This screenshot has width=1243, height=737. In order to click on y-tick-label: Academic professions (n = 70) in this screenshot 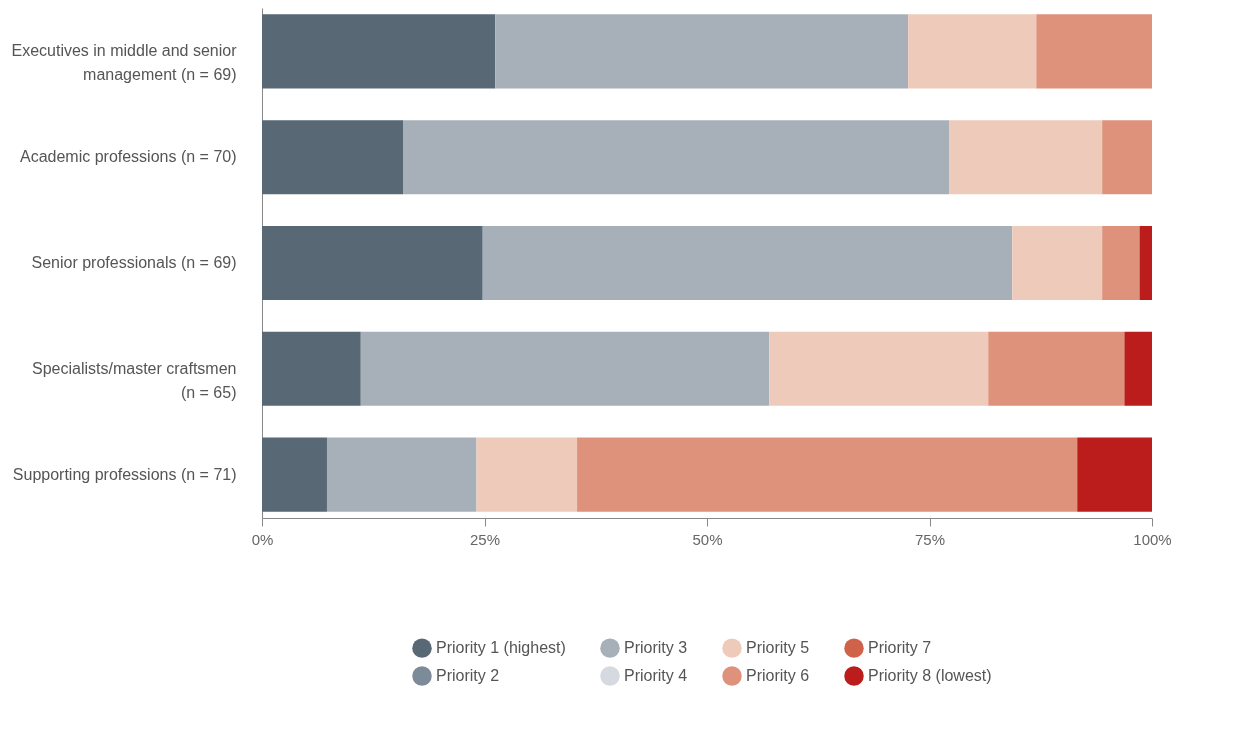, I will do `click(128, 157)`.